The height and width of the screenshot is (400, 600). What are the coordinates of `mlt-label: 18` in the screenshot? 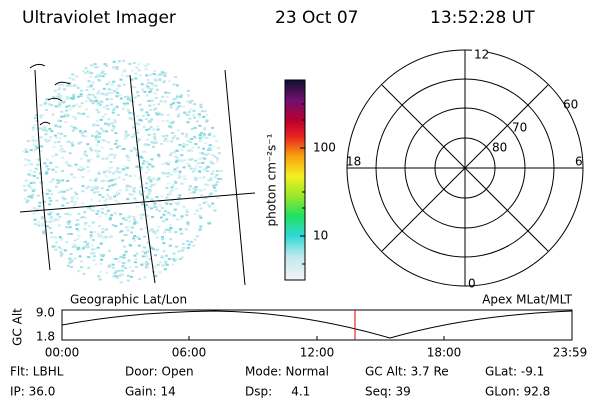 It's located at (353, 162).